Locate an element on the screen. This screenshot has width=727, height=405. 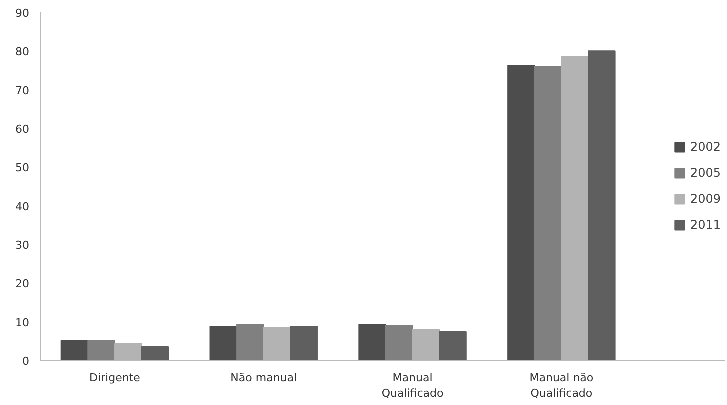
legend-label: 2009 is located at coordinates (705, 199).